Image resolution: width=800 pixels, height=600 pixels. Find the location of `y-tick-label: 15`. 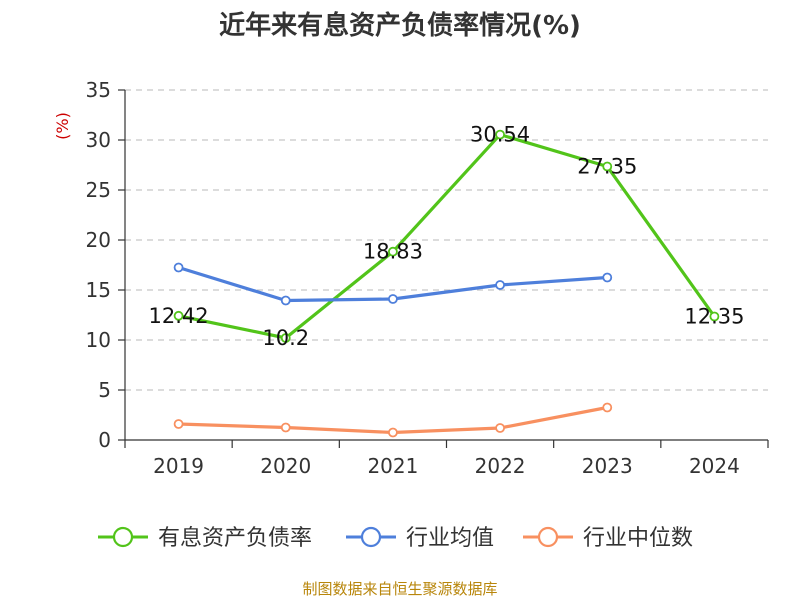

y-tick-label: 15 is located at coordinates (98, 290).